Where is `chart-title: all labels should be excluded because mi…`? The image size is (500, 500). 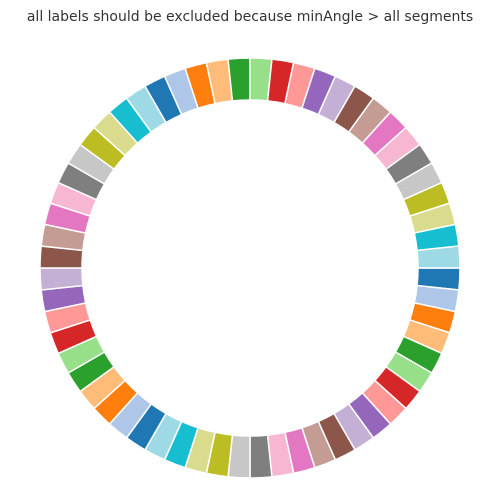 chart-title: all labels should be excluded because mi… is located at coordinates (250, 17).